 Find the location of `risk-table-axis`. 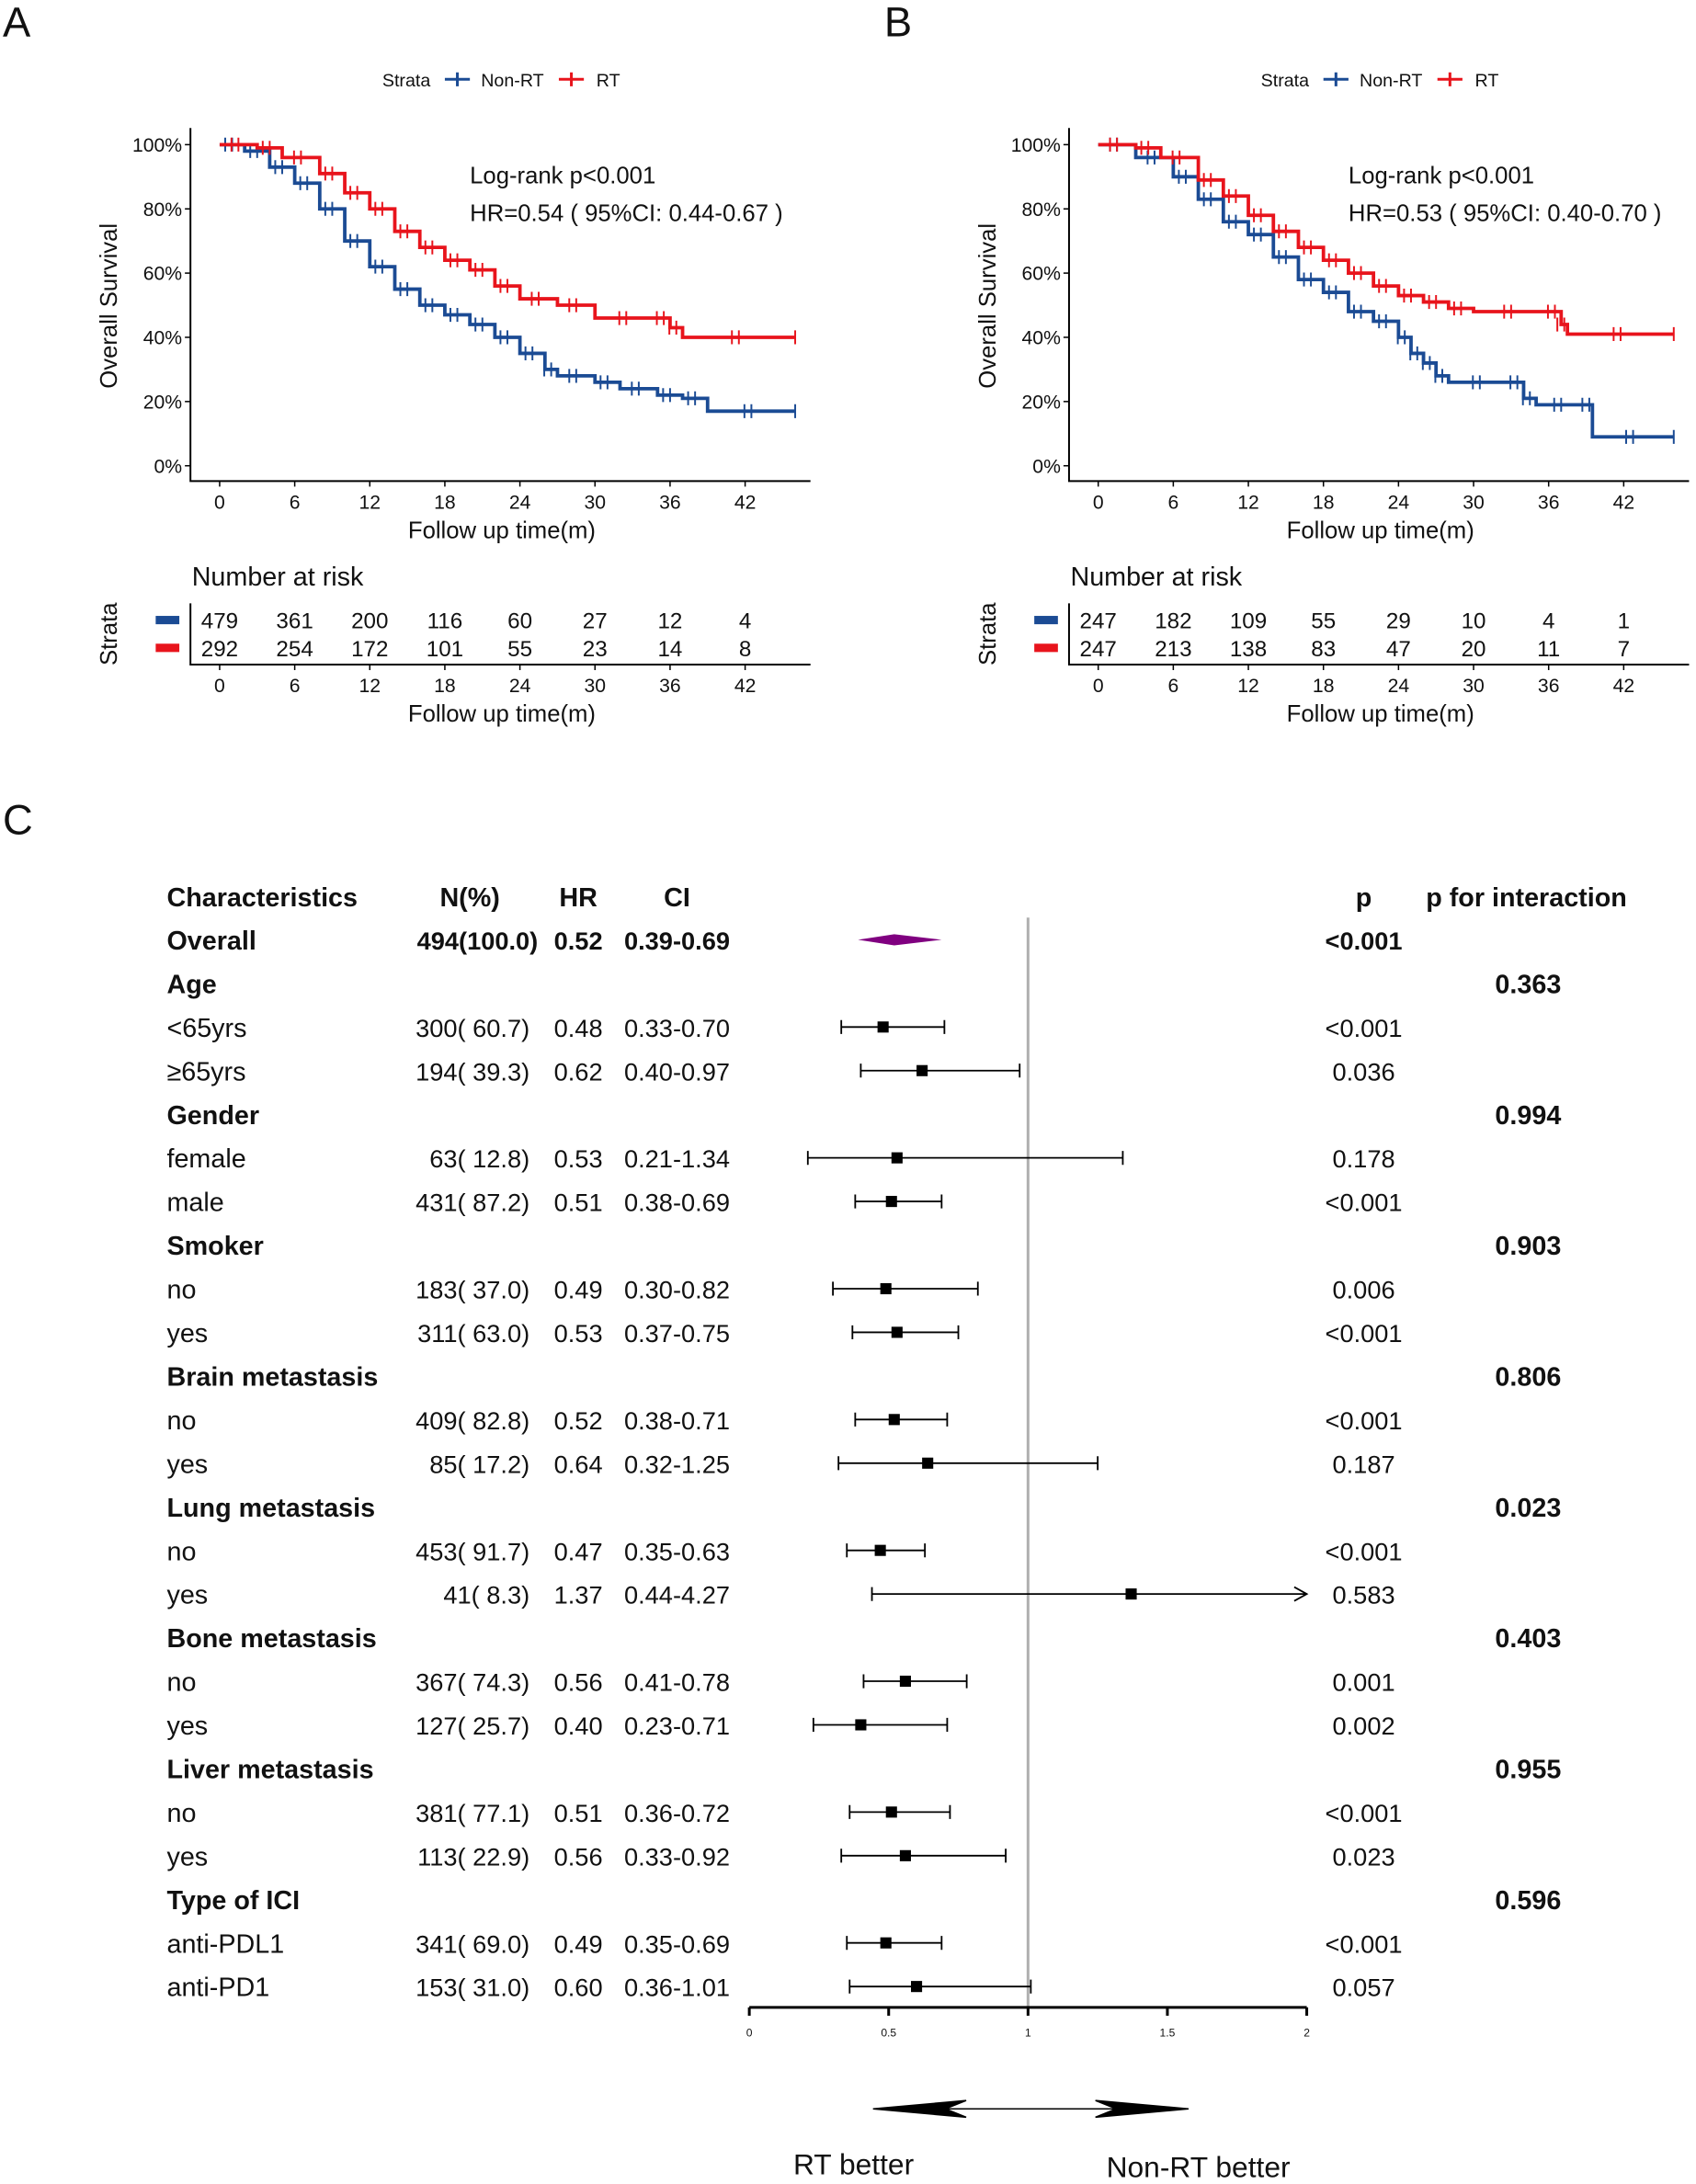

risk-table-axis is located at coordinates (1378, 634).